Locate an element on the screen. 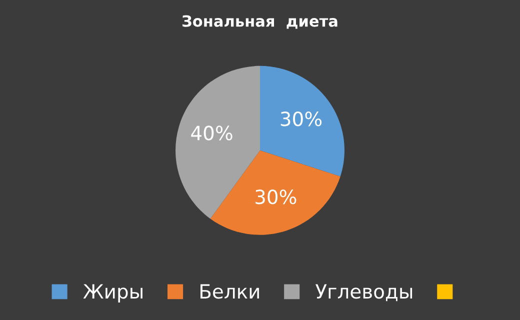 The width and height of the screenshot is (520, 320). chart-title: Зональная диета is located at coordinates (260, 22).